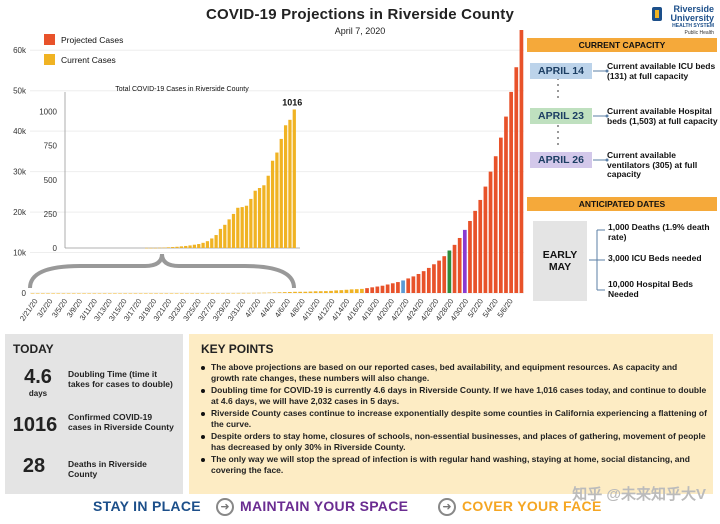 The width and height of the screenshot is (720, 524). I want to click on anticipated-heading: ANTICIPATED DATES, so click(622, 204).